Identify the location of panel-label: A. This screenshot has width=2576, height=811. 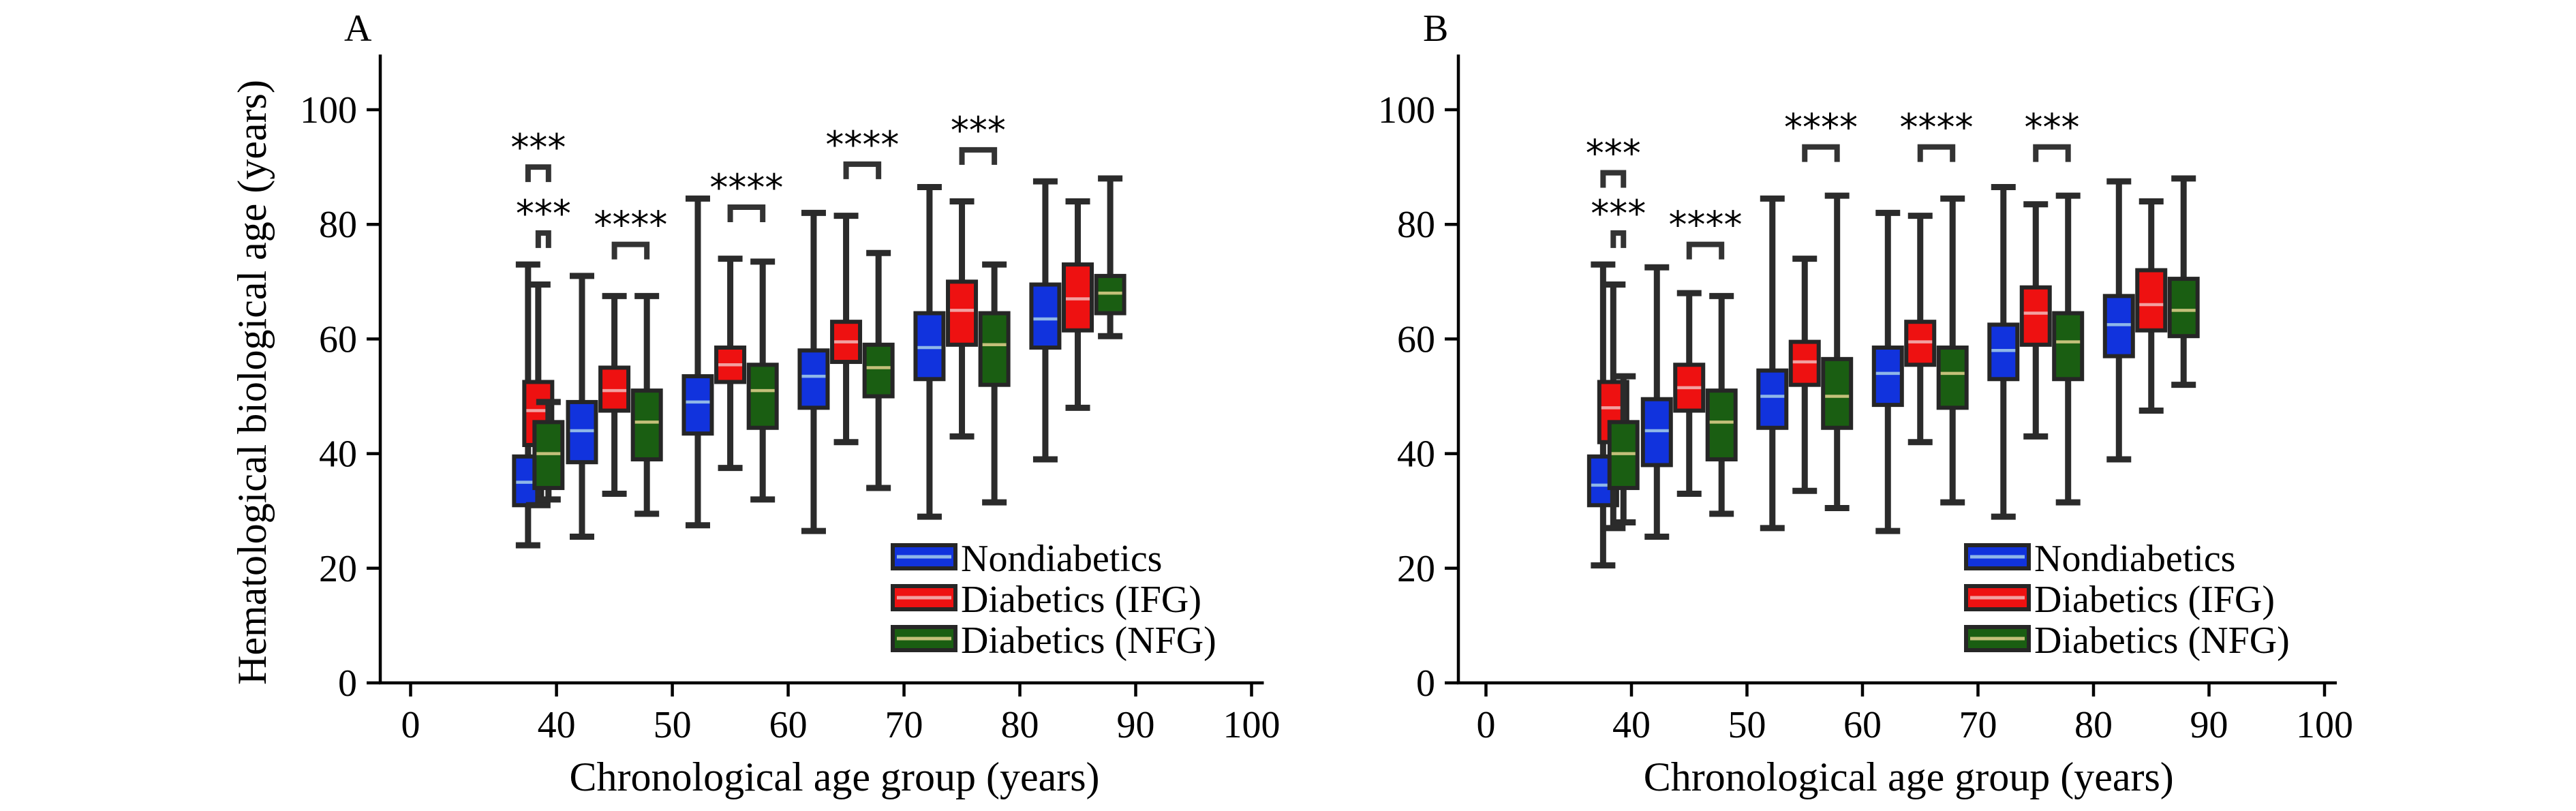
(358, 28).